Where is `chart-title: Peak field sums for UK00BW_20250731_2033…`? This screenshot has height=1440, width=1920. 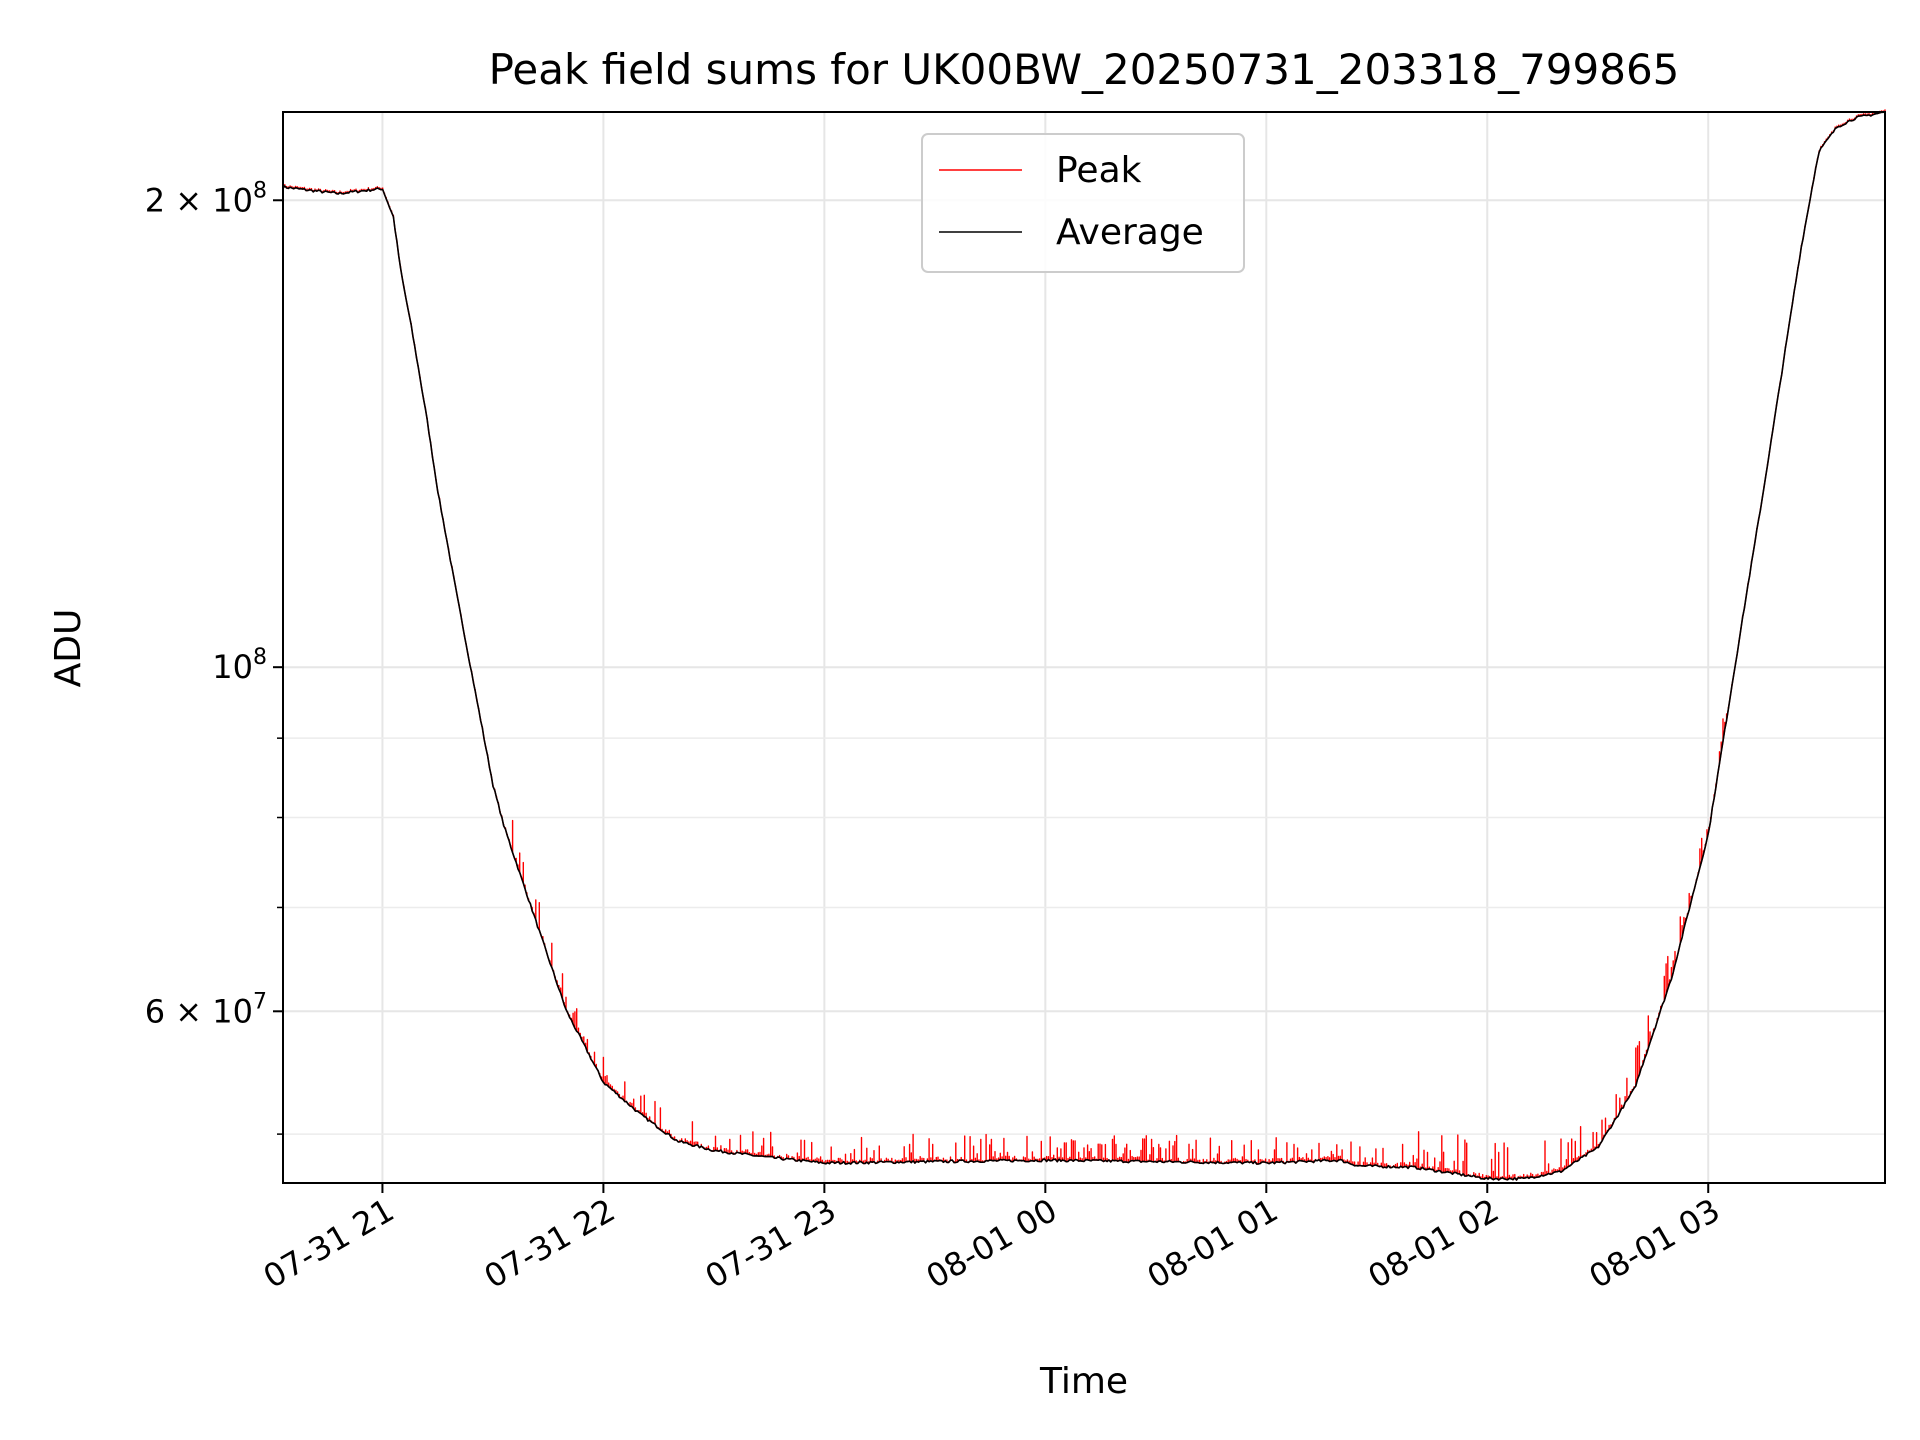 chart-title: Peak field sums for UK00BW_20250731_2033… is located at coordinates (1084, 69).